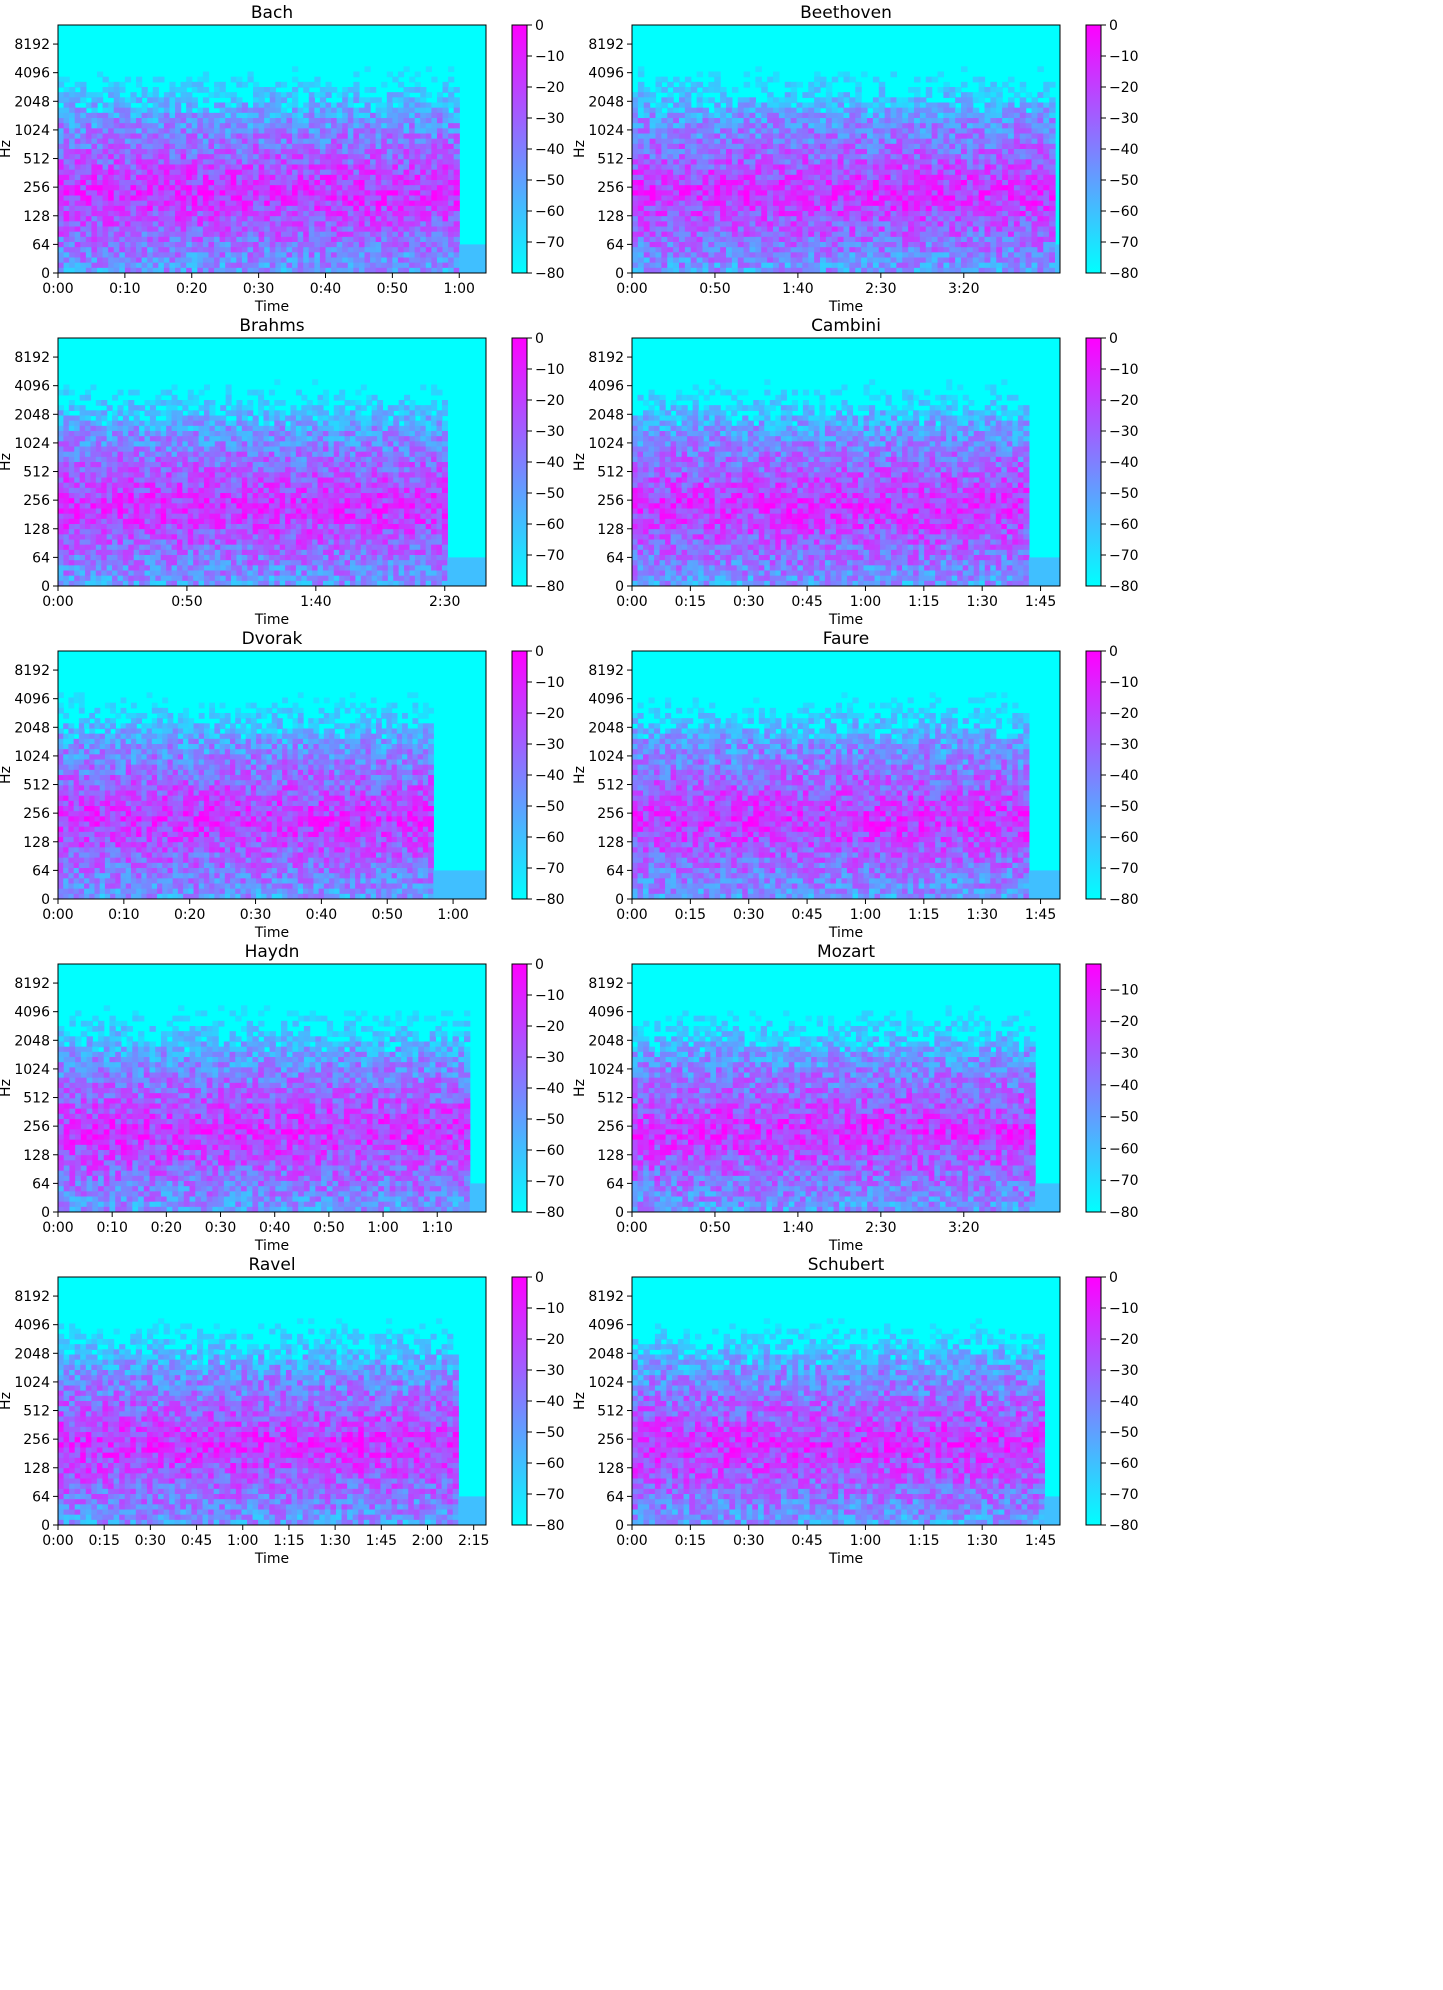 The width and height of the screenshot is (1443, 1990). I want to click on x-tick-label: 0:10, so click(124, 289).